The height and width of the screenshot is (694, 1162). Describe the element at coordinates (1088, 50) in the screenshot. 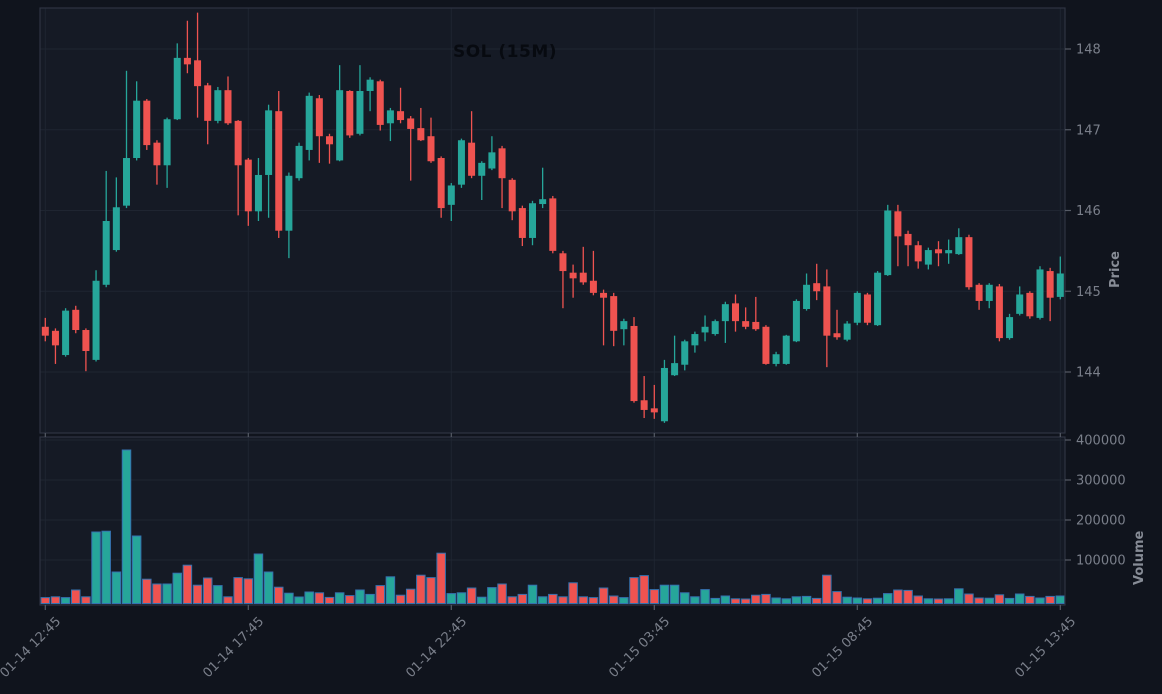

I see `price-tick-label: 148` at that location.